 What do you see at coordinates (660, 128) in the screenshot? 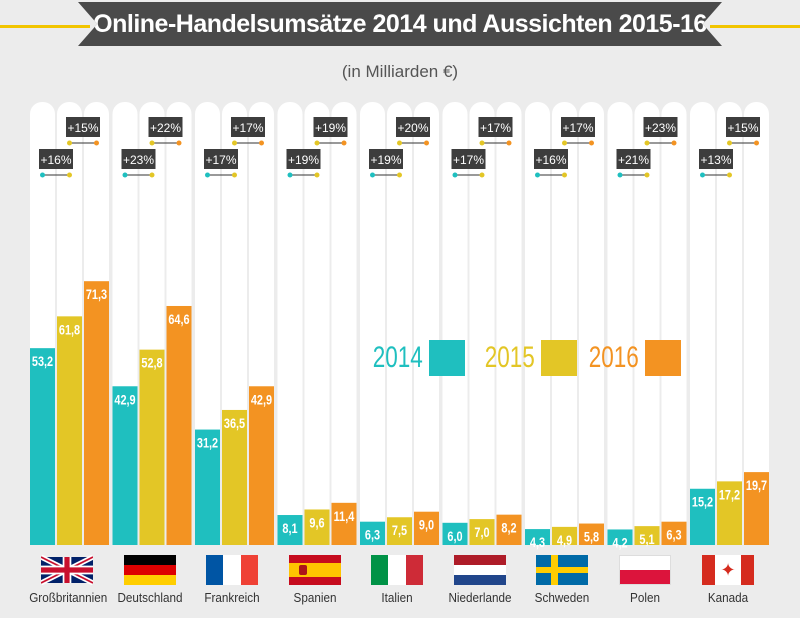
I see `growth-badge-label: +23%` at bounding box center [660, 128].